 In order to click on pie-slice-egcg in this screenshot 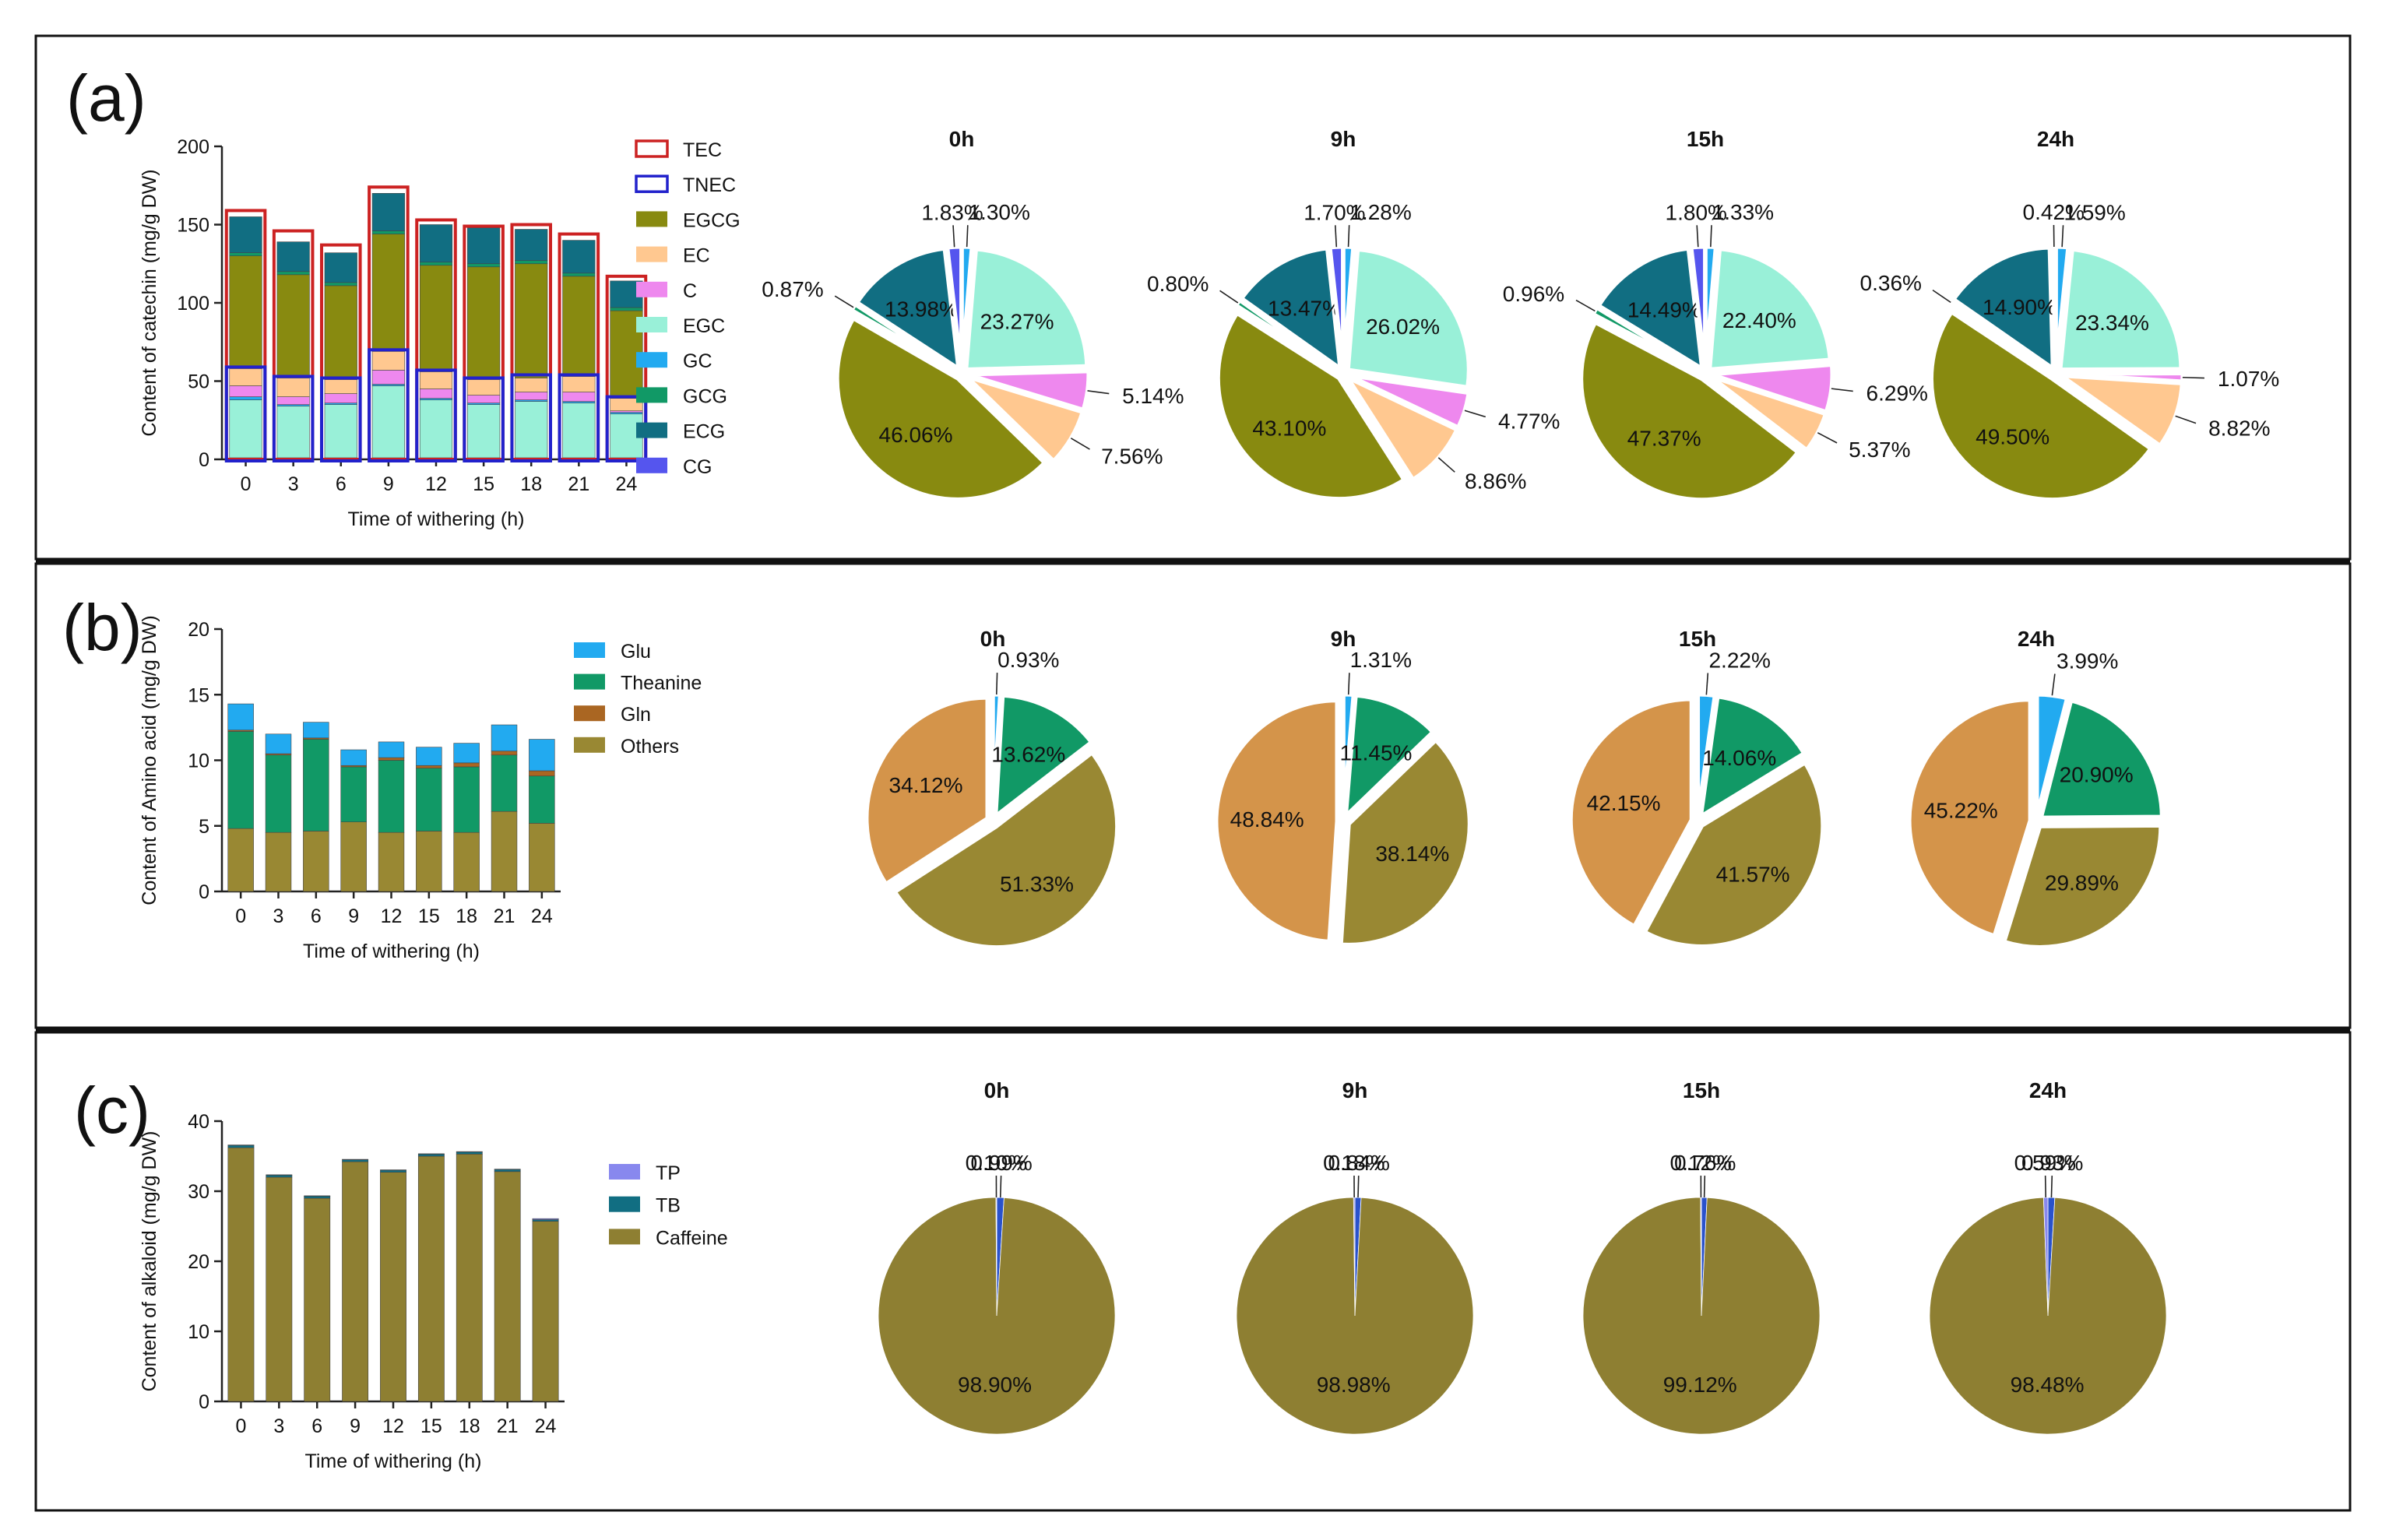, I will do `click(1690, 410)`.